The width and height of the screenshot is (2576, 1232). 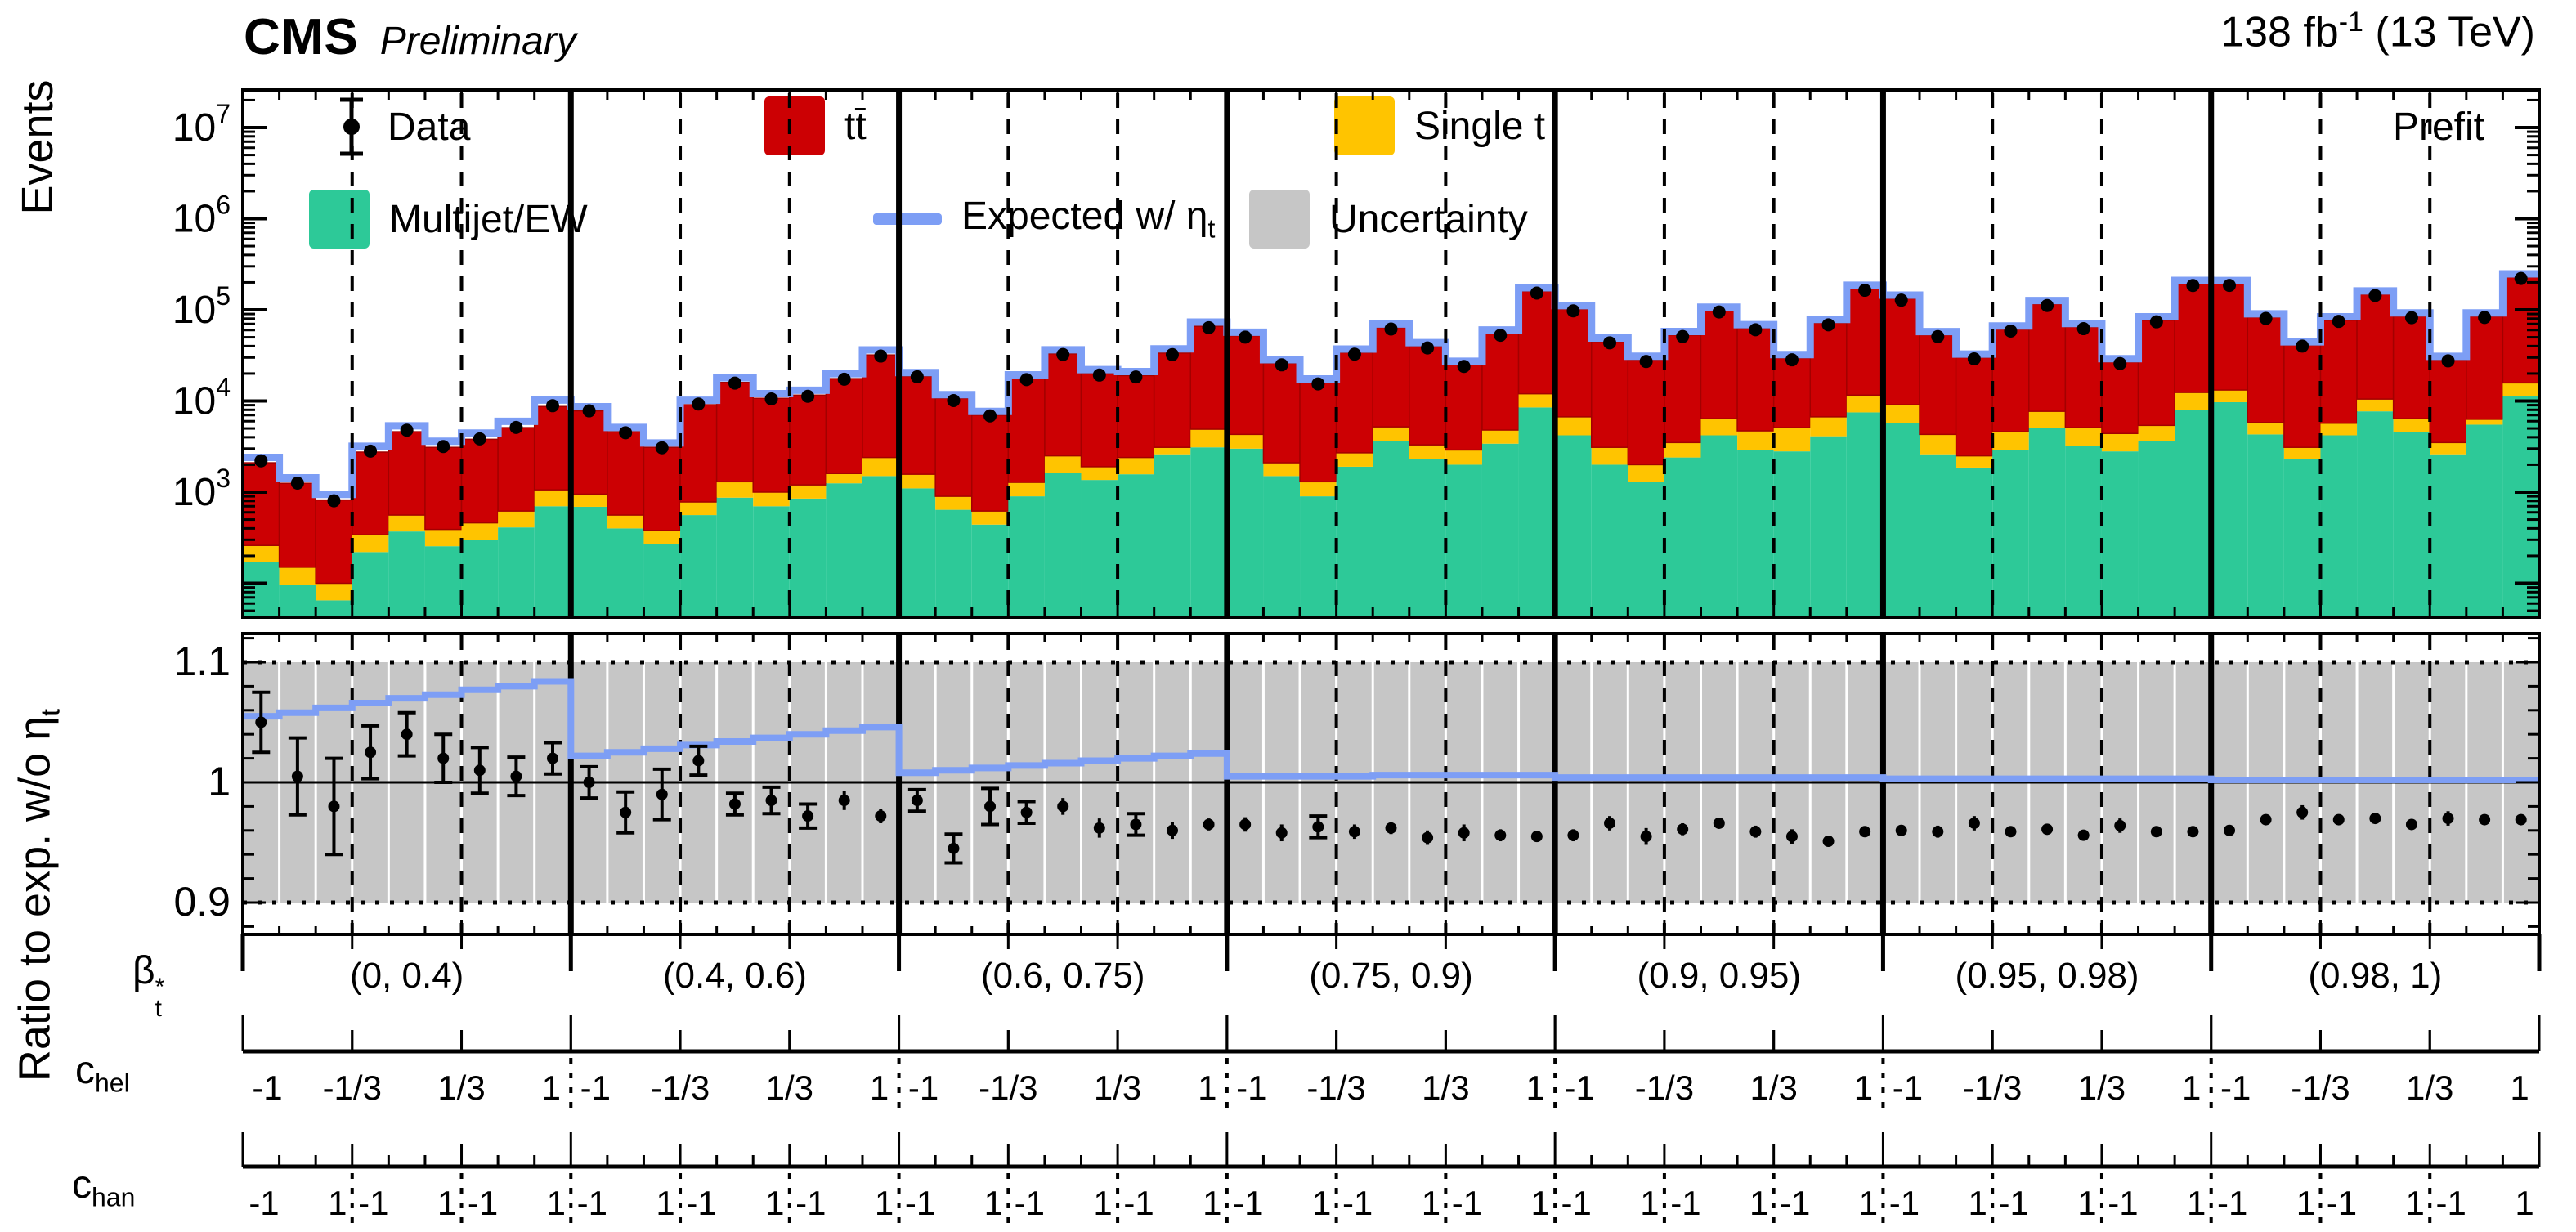 What do you see at coordinates (2449, 32) in the screenshot?
I see `lumi-energy: (13 TeV)` at bounding box center [2449, 32].